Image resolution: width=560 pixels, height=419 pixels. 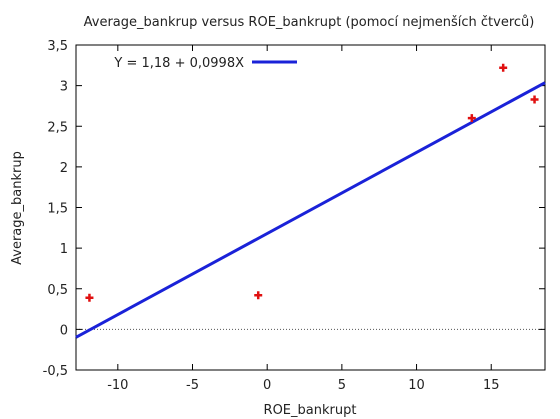 I want to click on y-tick-label: 2, so click(x=64, y=168).